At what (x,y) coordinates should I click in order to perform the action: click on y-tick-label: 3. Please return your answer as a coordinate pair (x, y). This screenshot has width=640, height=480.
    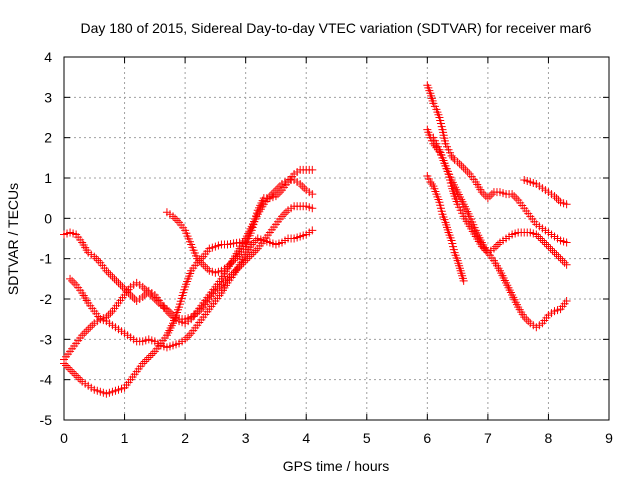
    Looking at the image, I should click on (48, 97).